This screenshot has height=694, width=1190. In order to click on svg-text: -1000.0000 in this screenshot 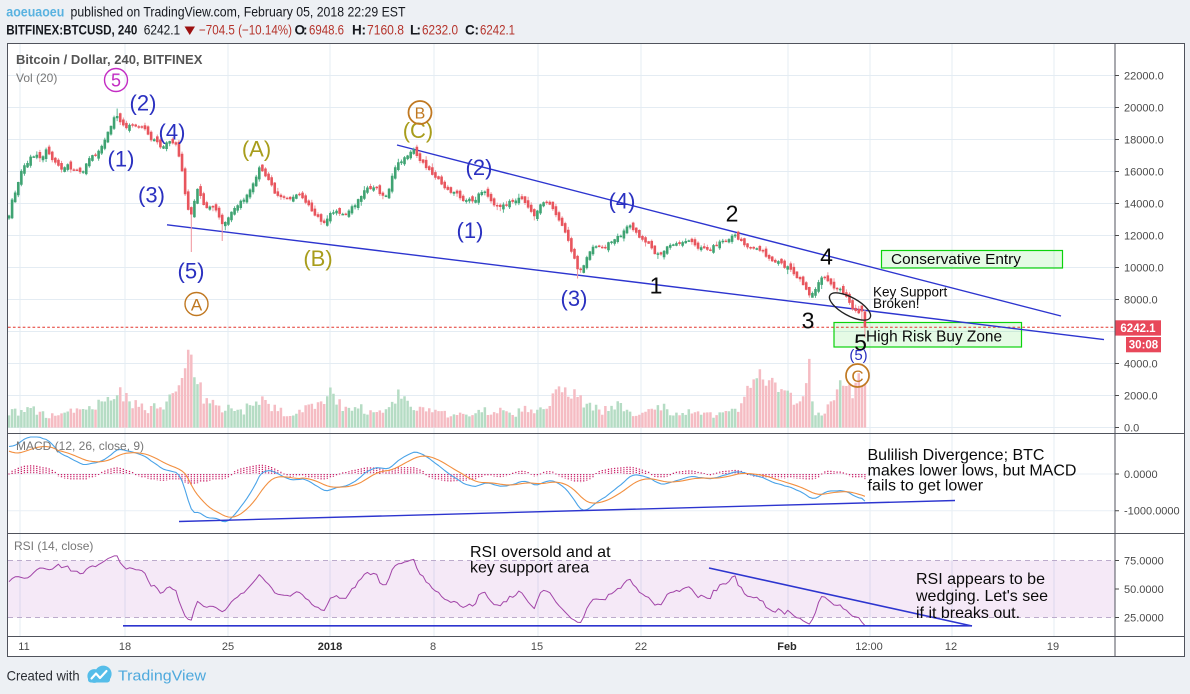, I will do `click(1152, 512)`.